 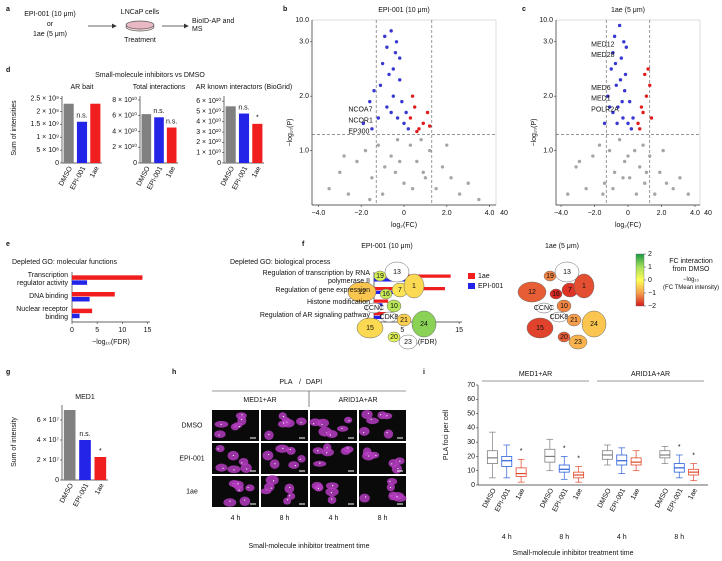 What do you see at coordinates (402, 330) in the screenshot?
I see `x-tick-label: 5` at bounding box center [402, 330].